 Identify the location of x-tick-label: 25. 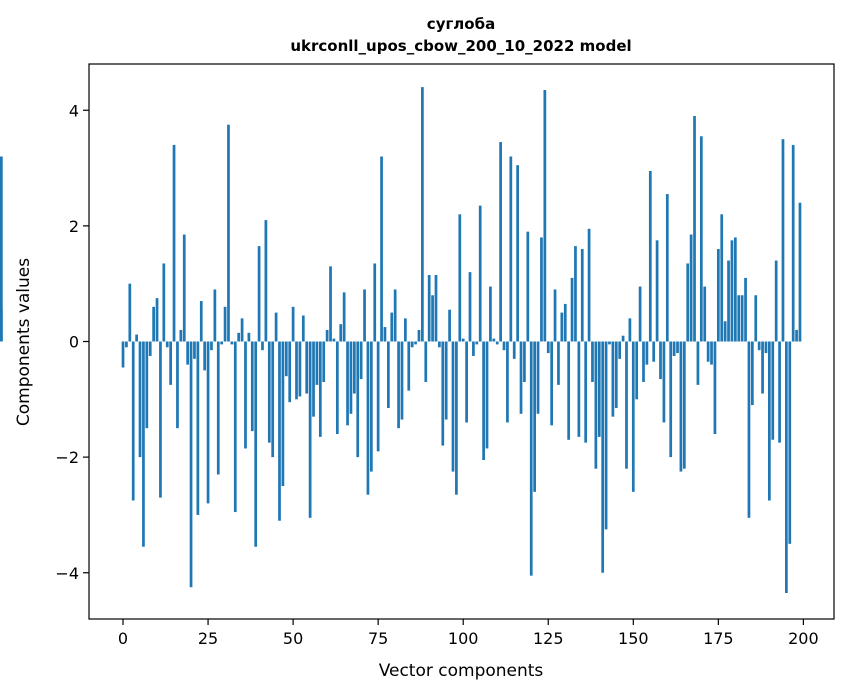
(208, 638).